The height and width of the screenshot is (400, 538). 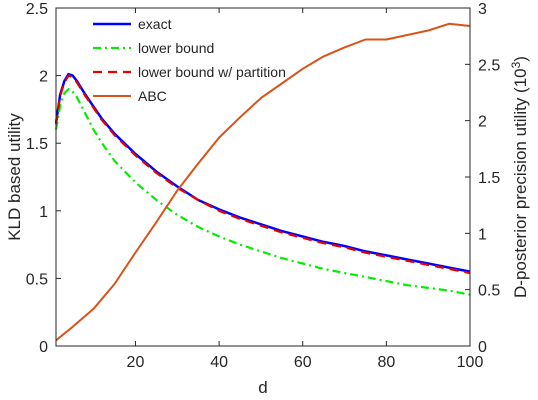 What do you see at coordinates (136, 362) in the screenshot?
I see `x-tick-label: 20` at bounding box center [136, 362].